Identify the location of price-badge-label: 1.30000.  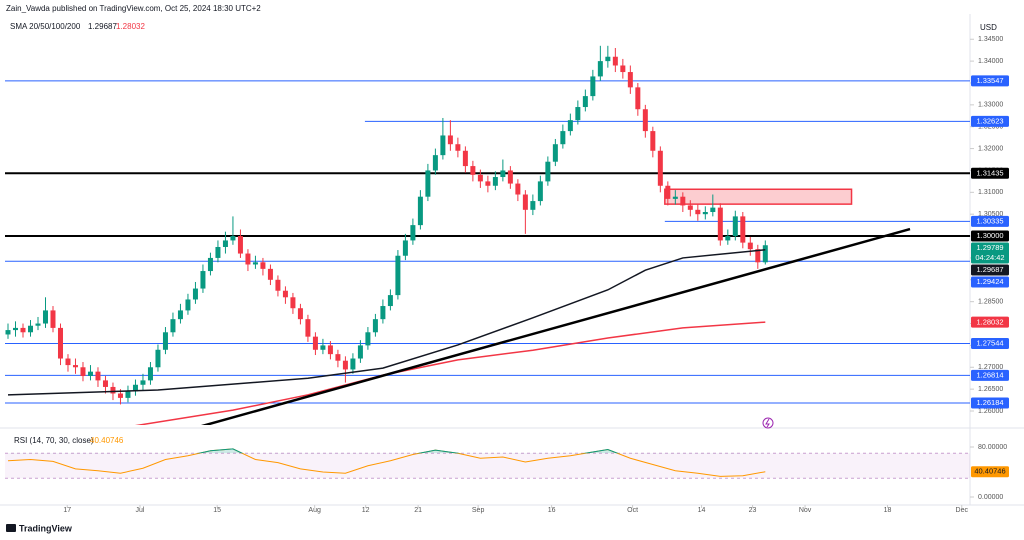
(989, 235).